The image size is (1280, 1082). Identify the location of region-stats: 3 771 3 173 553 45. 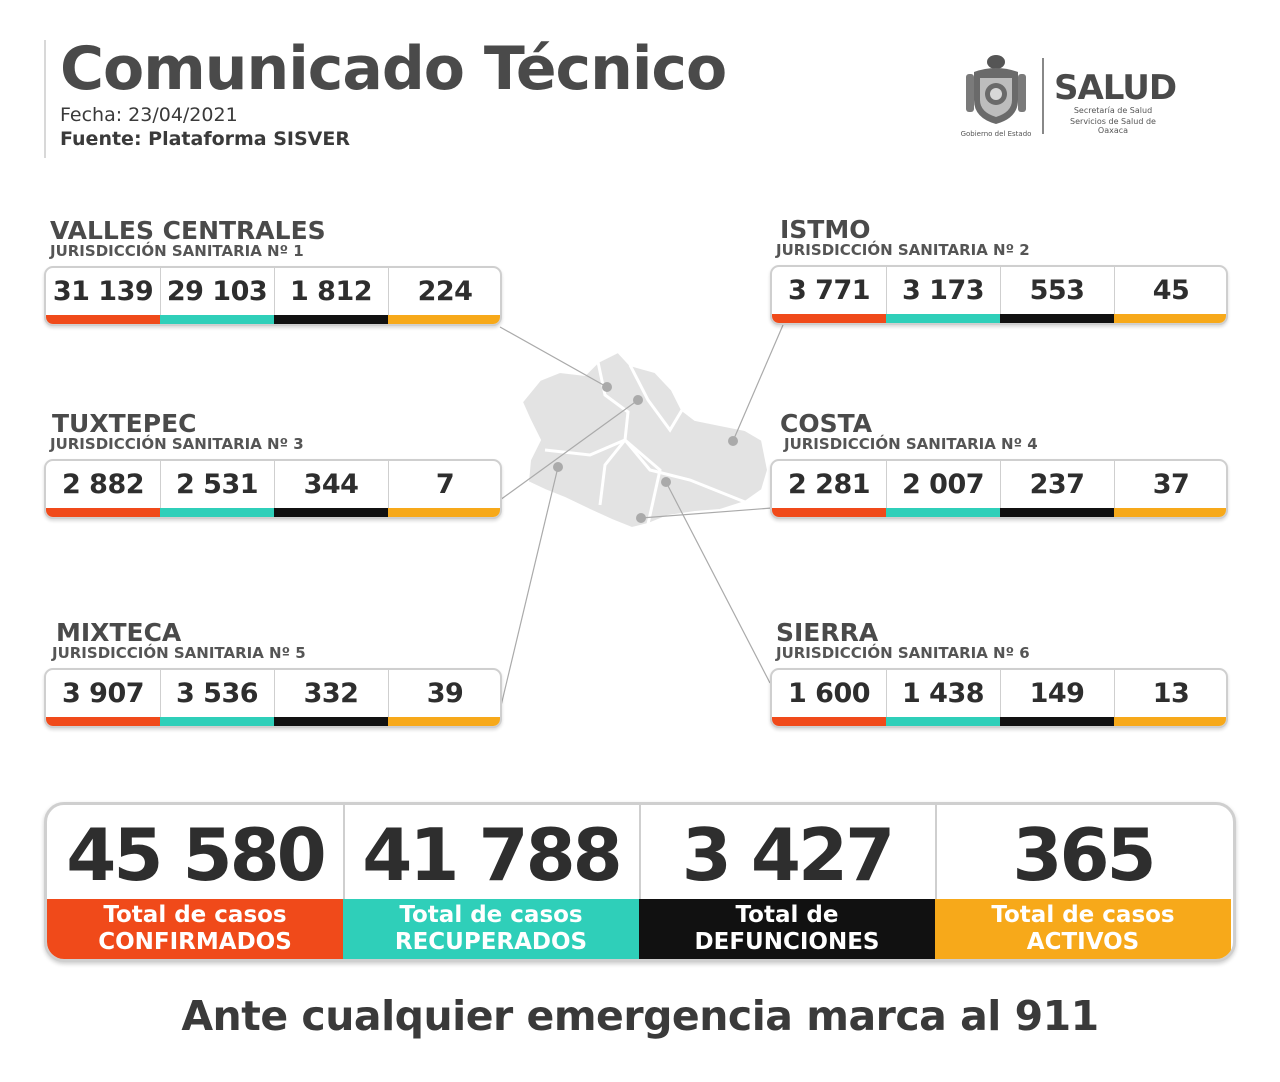
(999, 295).